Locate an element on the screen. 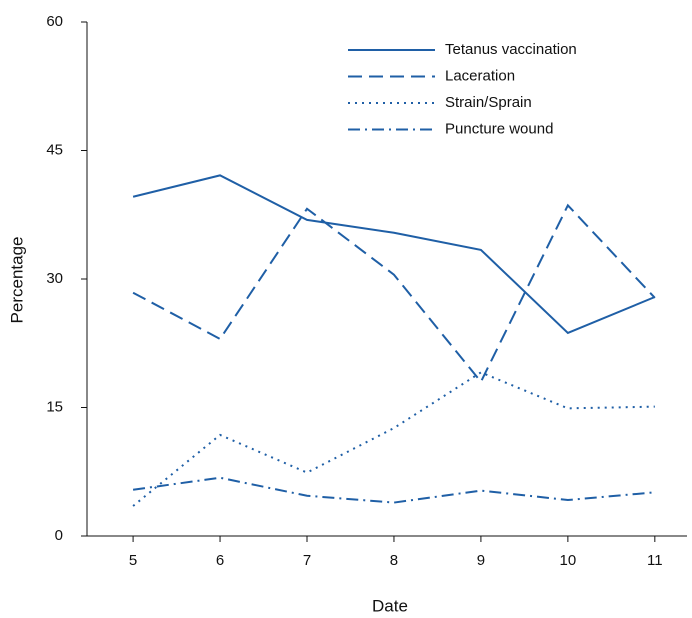 This screenshot has width=692, height=618. legend-label: Strain/Sprain is located at coordinates (488, 102).